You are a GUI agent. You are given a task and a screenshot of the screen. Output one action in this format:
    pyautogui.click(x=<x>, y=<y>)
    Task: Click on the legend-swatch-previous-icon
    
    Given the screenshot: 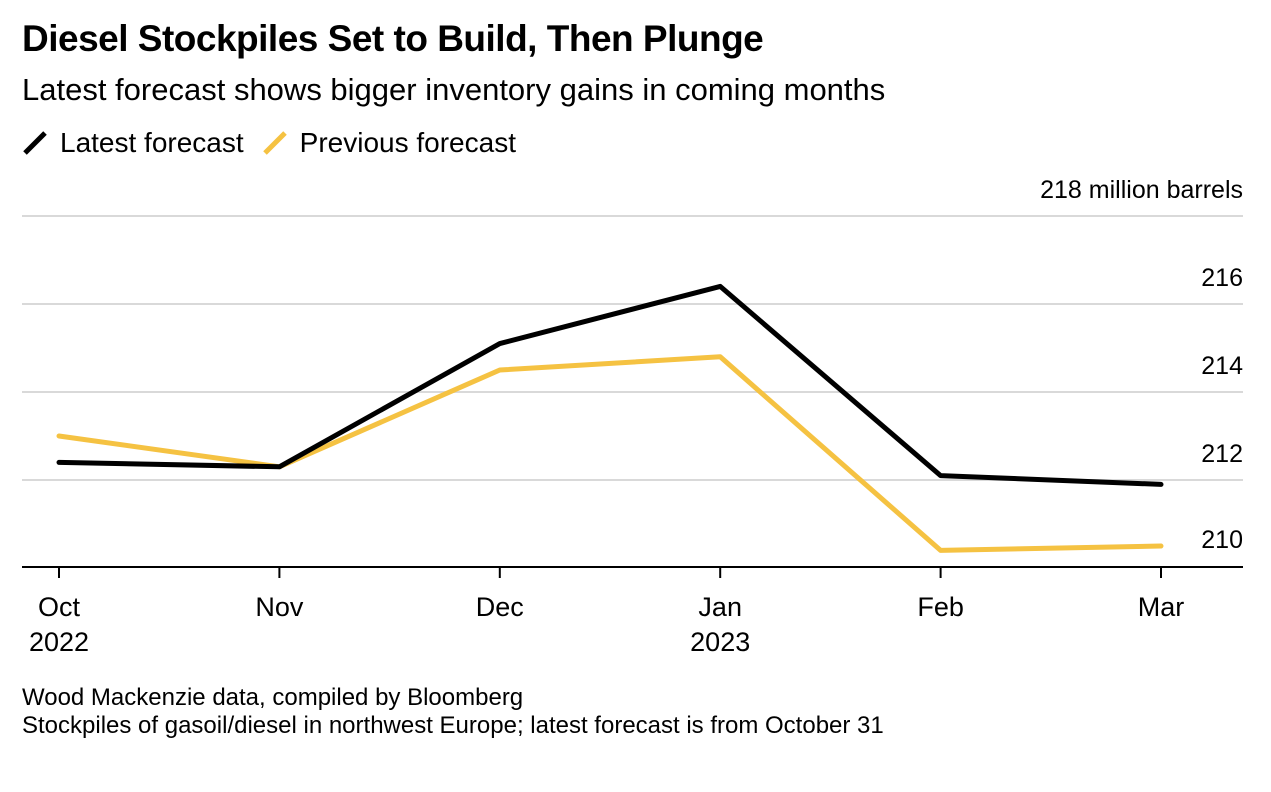 What is the action you would take?
    pyautogui.click(x=274, y=143)
    